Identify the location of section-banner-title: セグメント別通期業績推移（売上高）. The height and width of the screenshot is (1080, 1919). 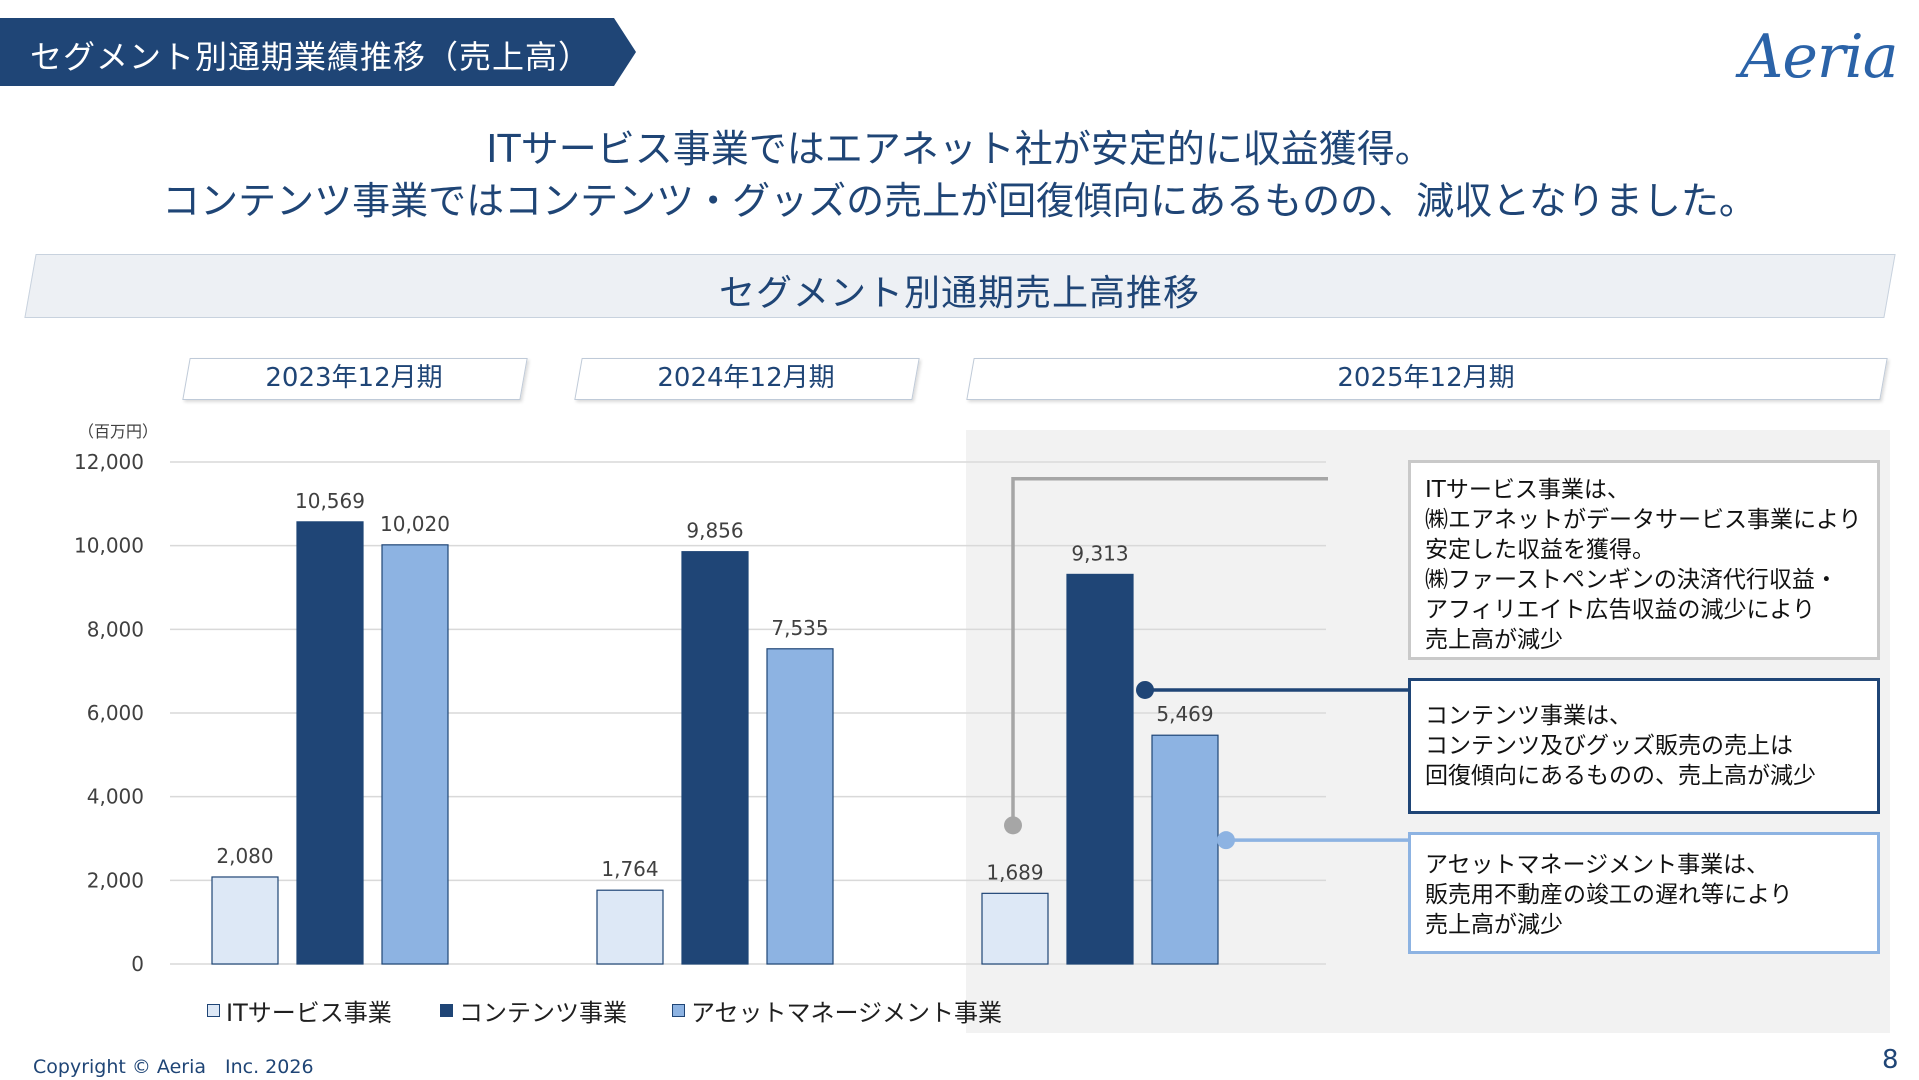
(311, 57).